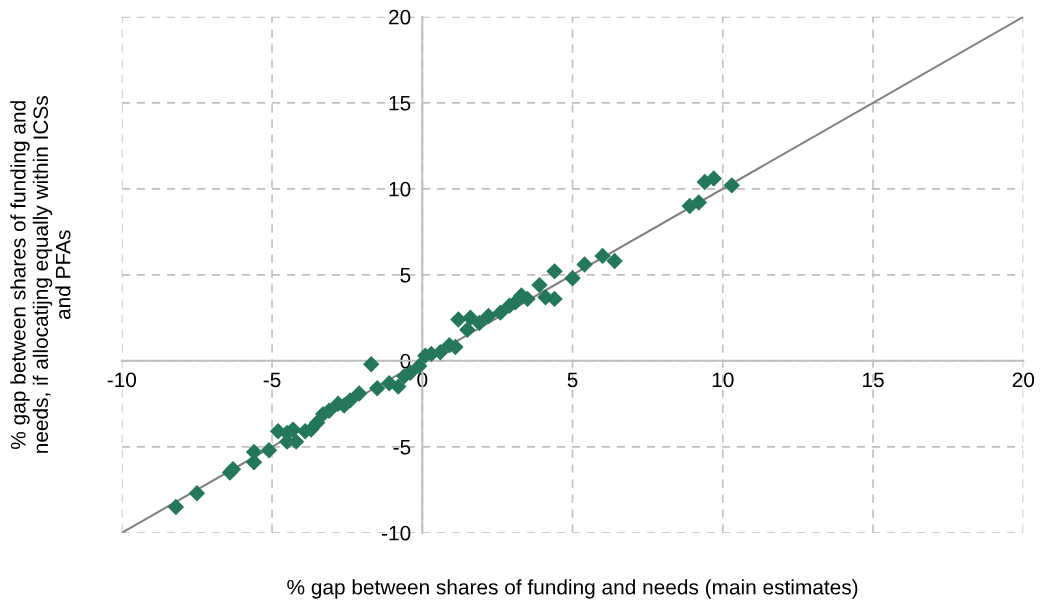  What do you see at coordinates (122, 380) in the screenshot?
I see `x-tick-label: -10` at bounding box center [122, 380].